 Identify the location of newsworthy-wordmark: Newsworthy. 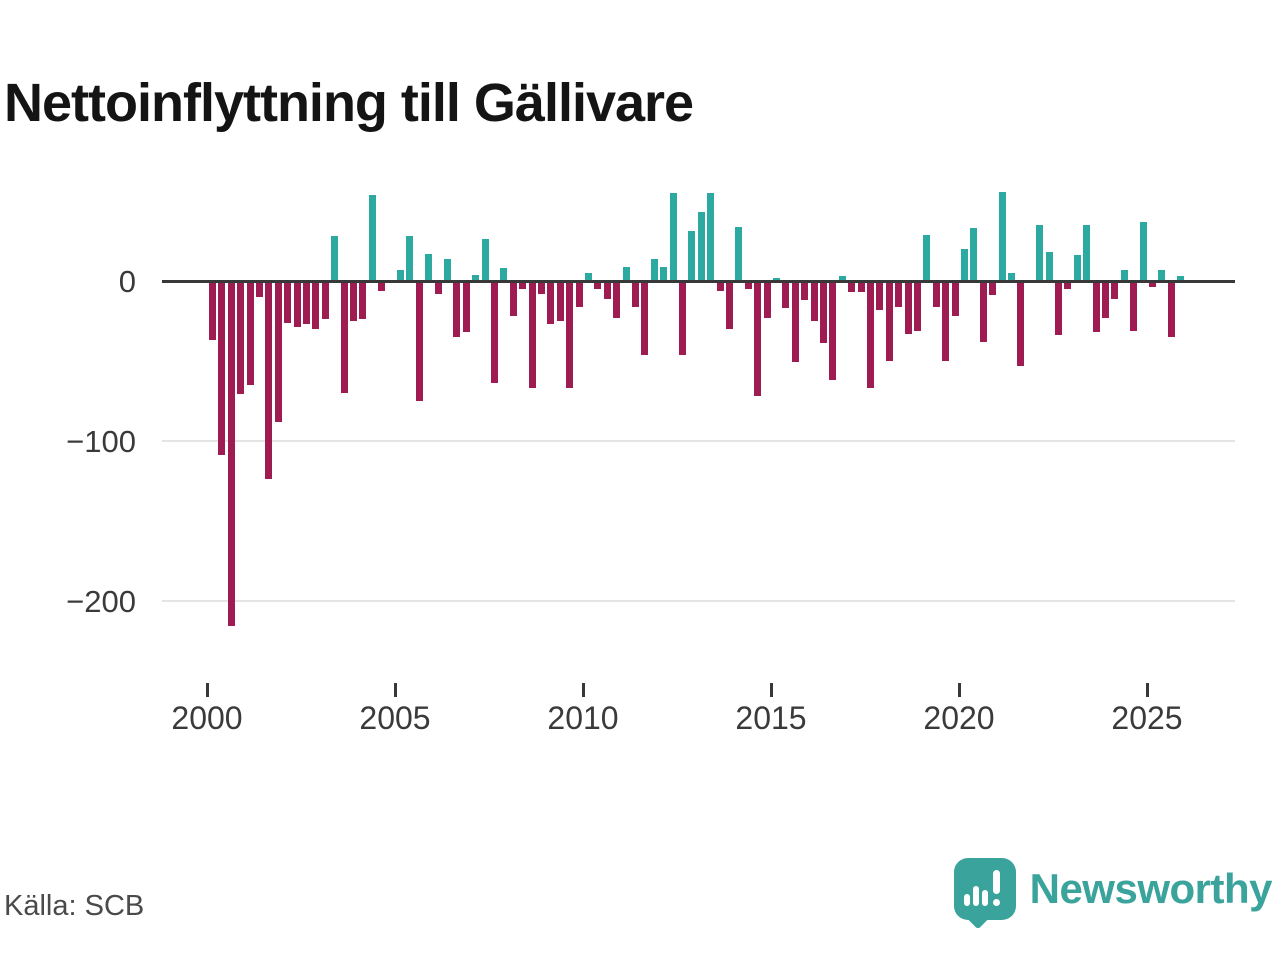
(1151, 888).